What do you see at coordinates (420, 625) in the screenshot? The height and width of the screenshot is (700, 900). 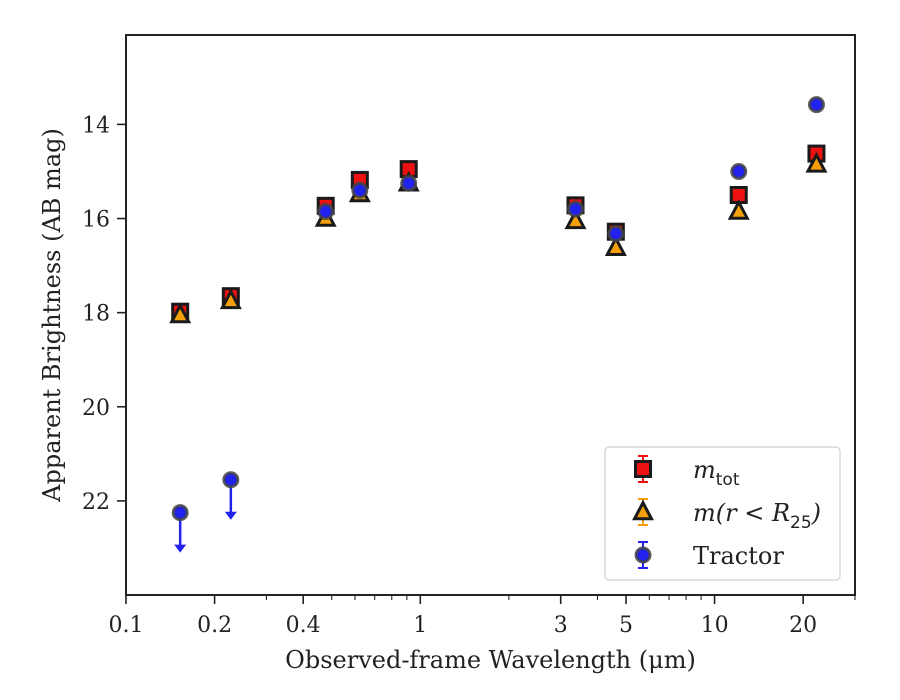 I see `x-tick-label: 1` at bounding box center [420, 625].